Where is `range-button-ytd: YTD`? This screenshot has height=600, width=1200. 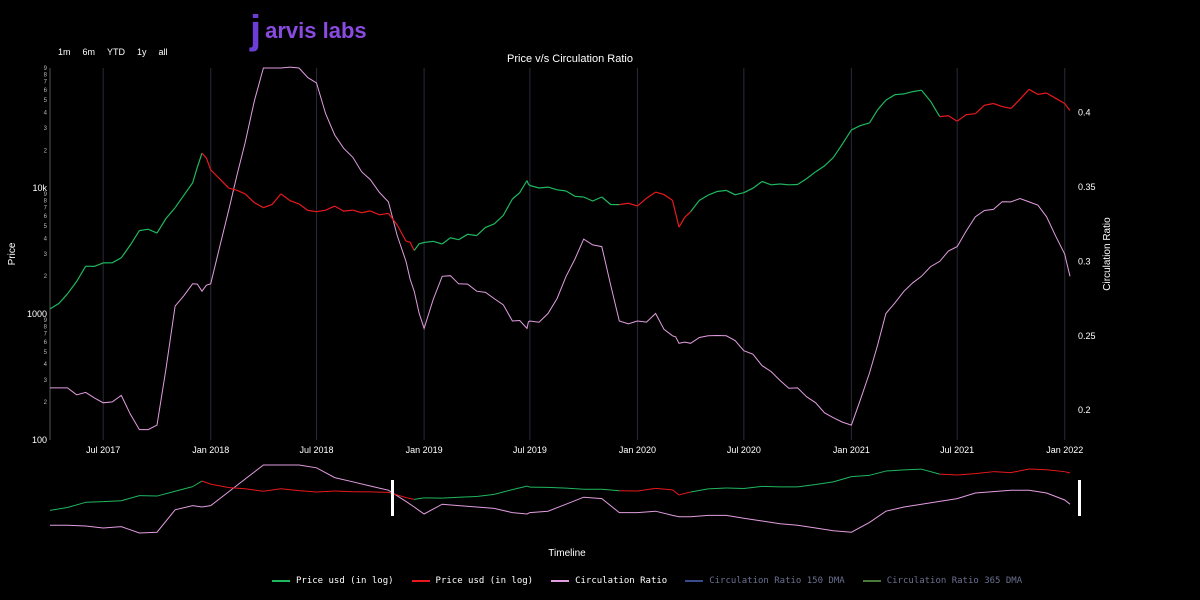
range-button-ytd: YTD is located at coordinates (116, 52).